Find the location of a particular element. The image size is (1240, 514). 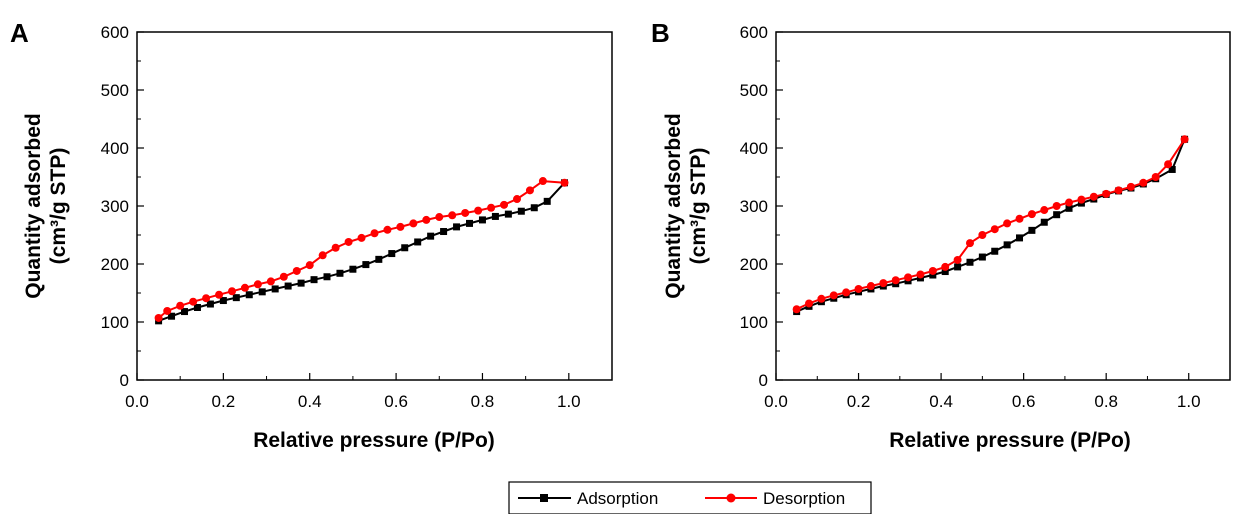

y-axis-unit-b: (cm³/g STP) is located at coordinates (698, 206).